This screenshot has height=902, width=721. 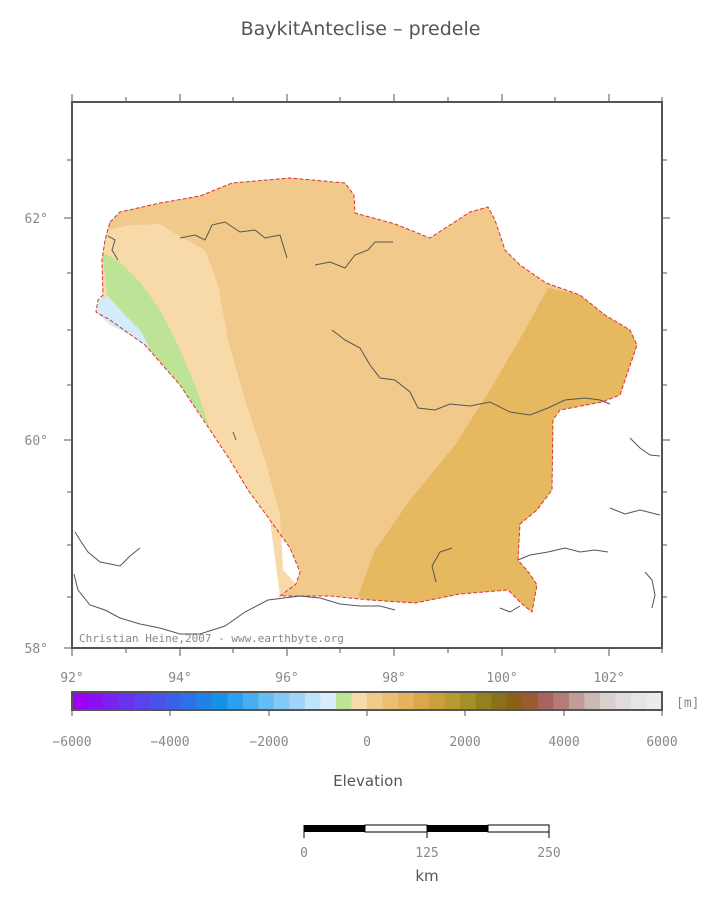 I want to click on scalebar, so click(x=426, y=831).